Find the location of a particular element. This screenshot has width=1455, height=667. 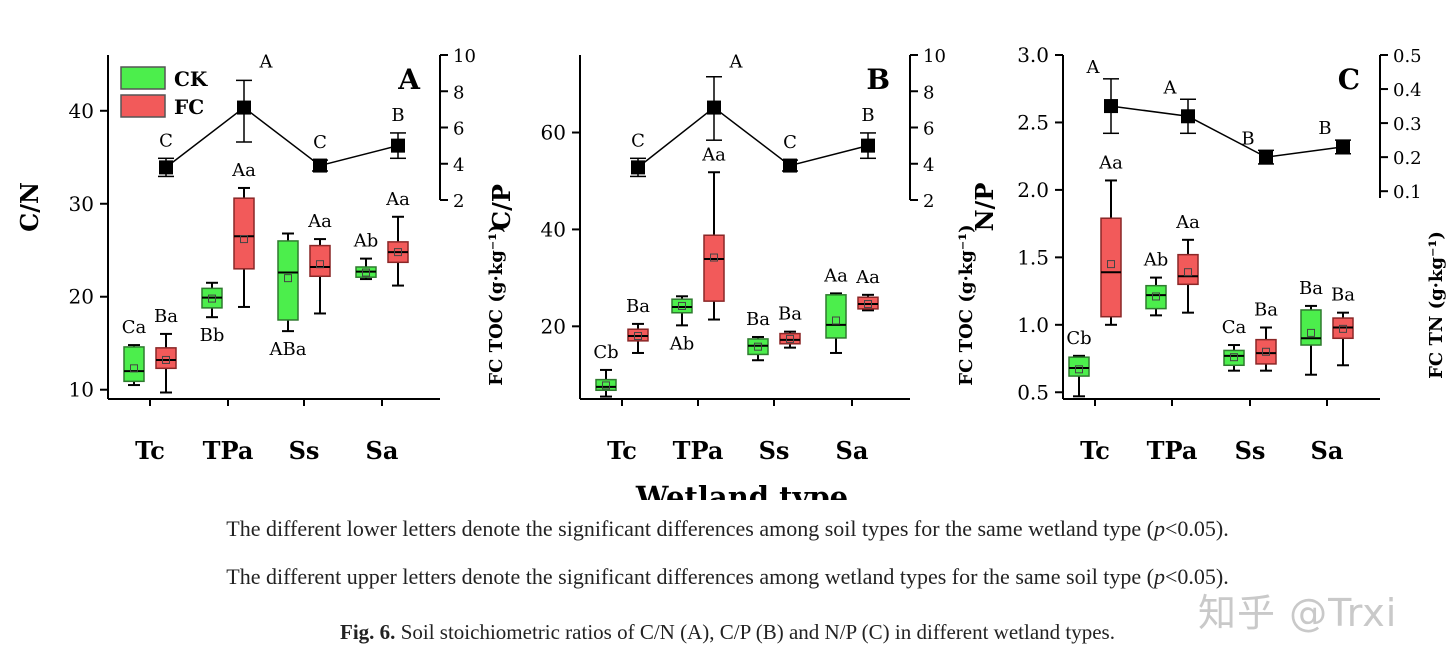

y-tick-label: 60 is located at coordinates (553, 133).